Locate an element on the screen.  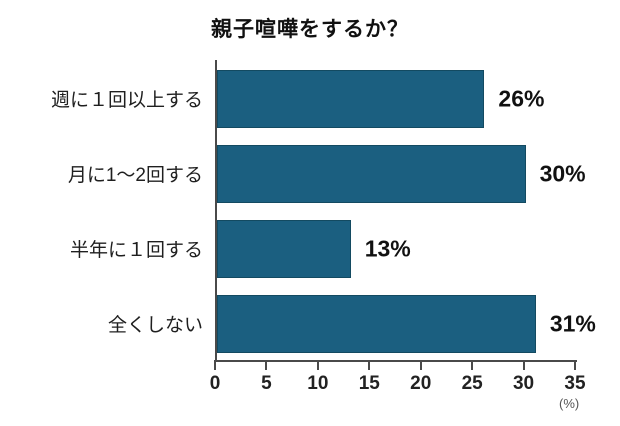
bar-track: 26% is located at coordinates (395, 98).